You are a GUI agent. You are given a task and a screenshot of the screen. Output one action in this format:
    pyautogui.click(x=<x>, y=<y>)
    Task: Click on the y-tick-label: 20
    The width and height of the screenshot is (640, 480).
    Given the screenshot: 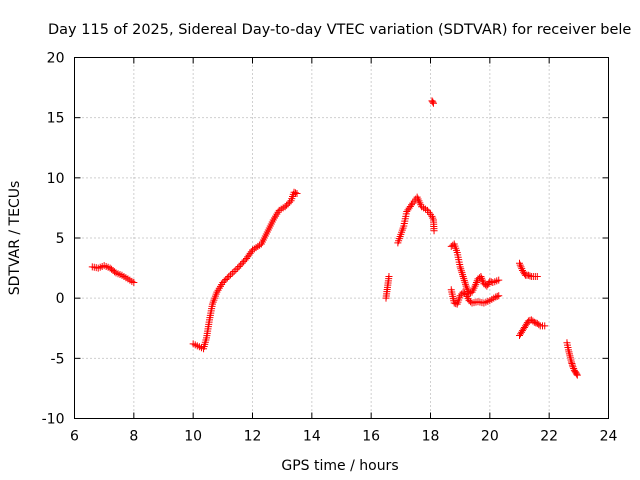 What is the action you would take?
    pyautogui.click(x=56, y=59)
    